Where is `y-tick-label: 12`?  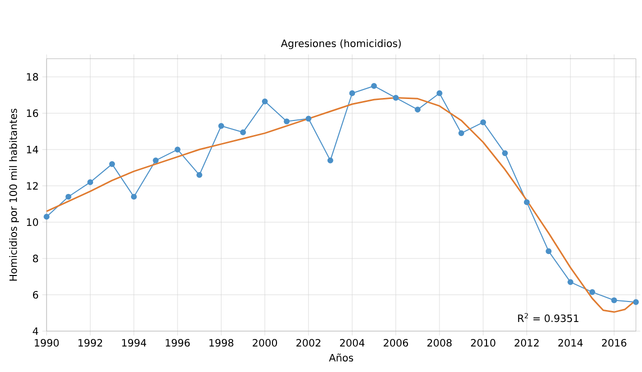 y-tick-label: 12 is located at coordinates (32, 186).